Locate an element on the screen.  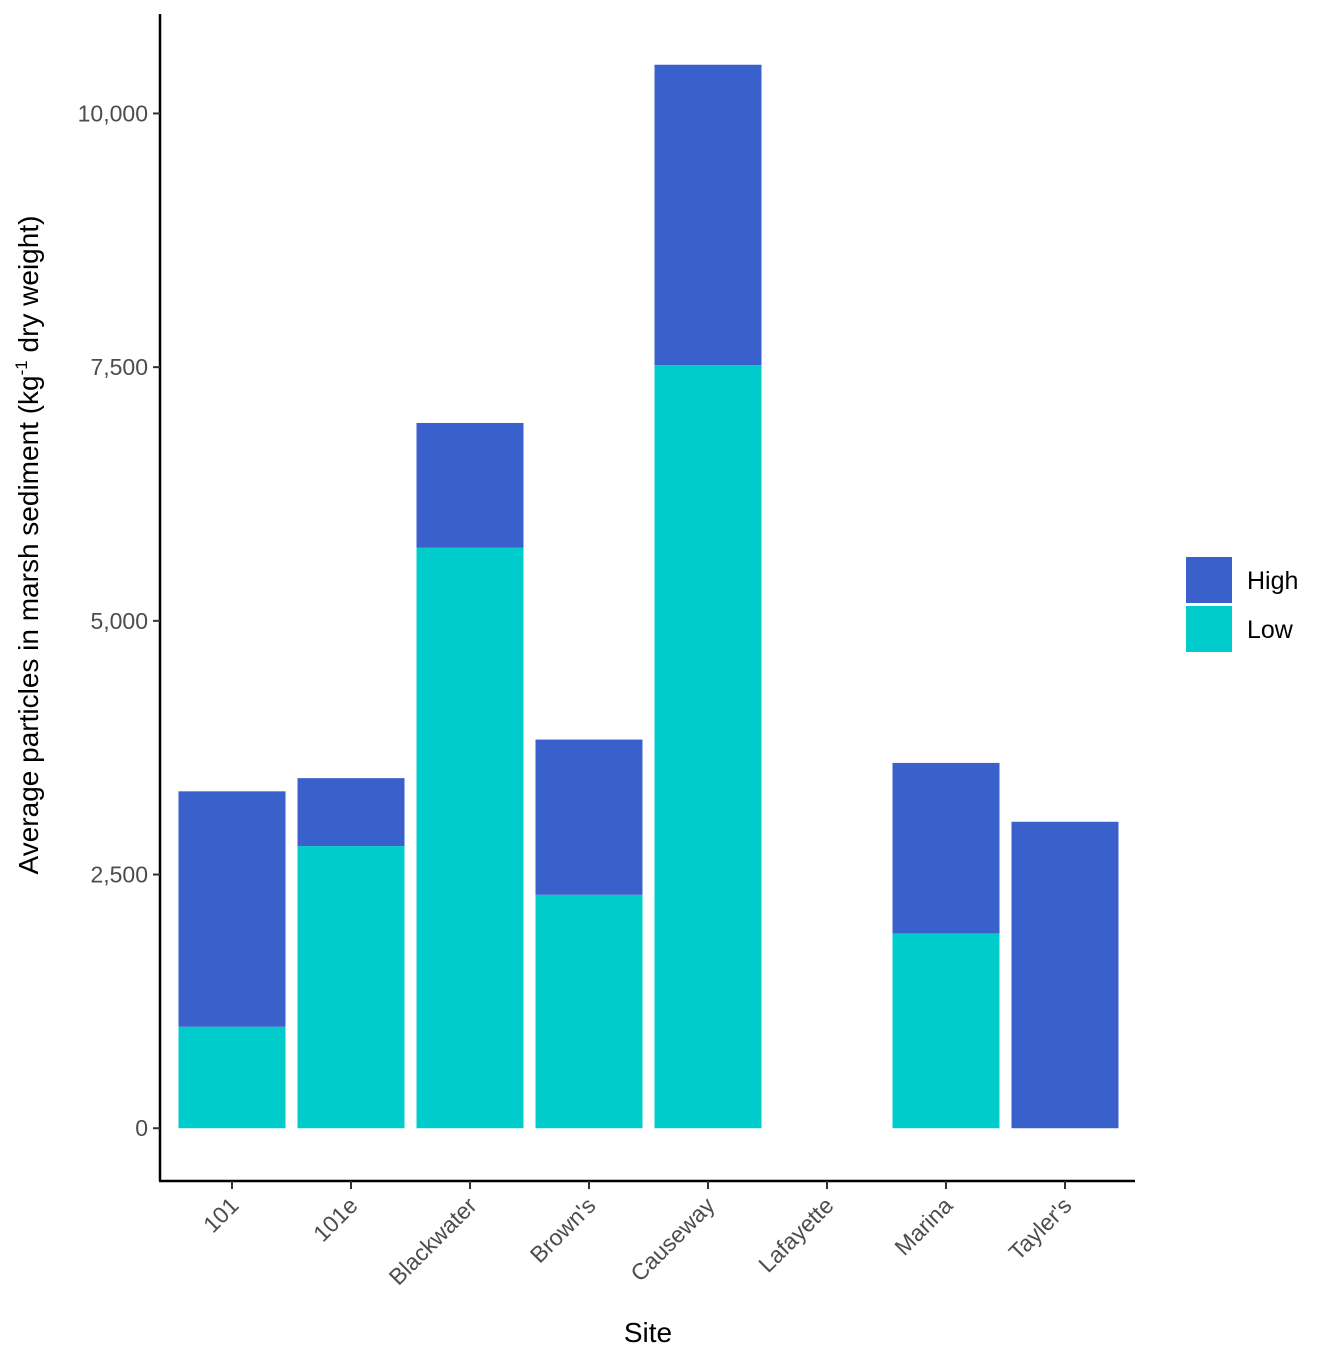
bar-101e-high is located at coordinates (351, 812).